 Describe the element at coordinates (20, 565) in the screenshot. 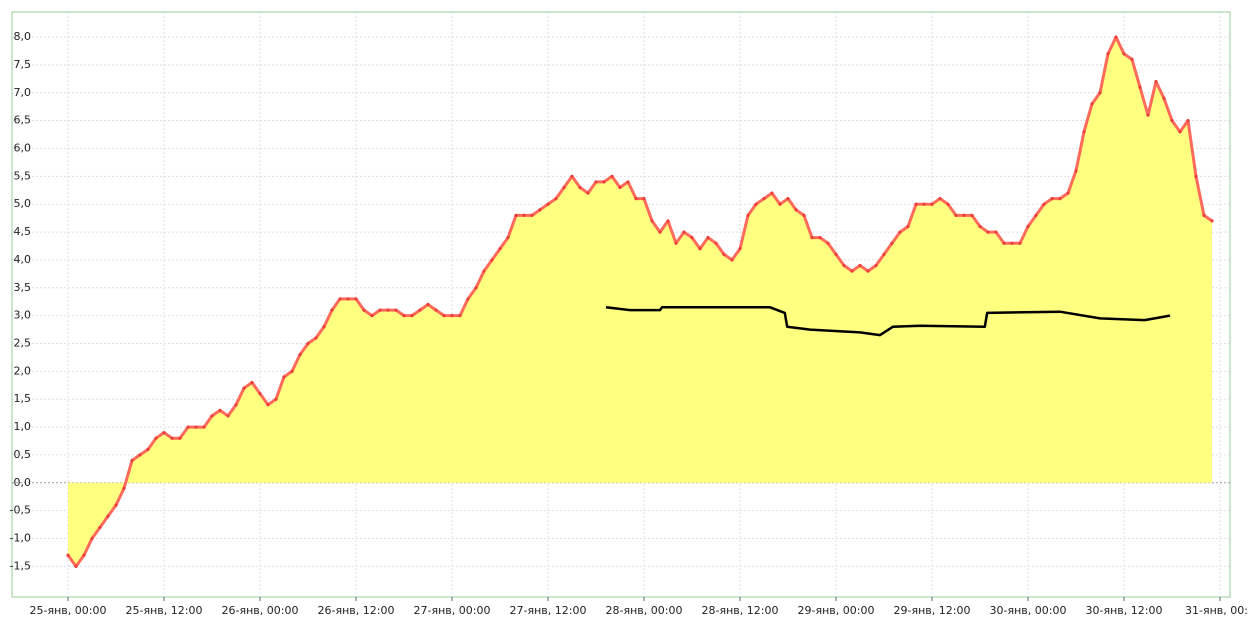

I see `y-tick-label: -1,5` at that location.